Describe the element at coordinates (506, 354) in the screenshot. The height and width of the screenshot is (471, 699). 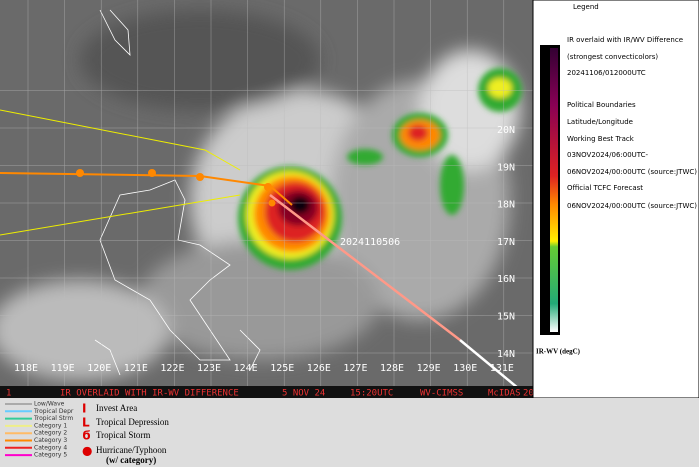
I see `lat-label: 14N` at that location.